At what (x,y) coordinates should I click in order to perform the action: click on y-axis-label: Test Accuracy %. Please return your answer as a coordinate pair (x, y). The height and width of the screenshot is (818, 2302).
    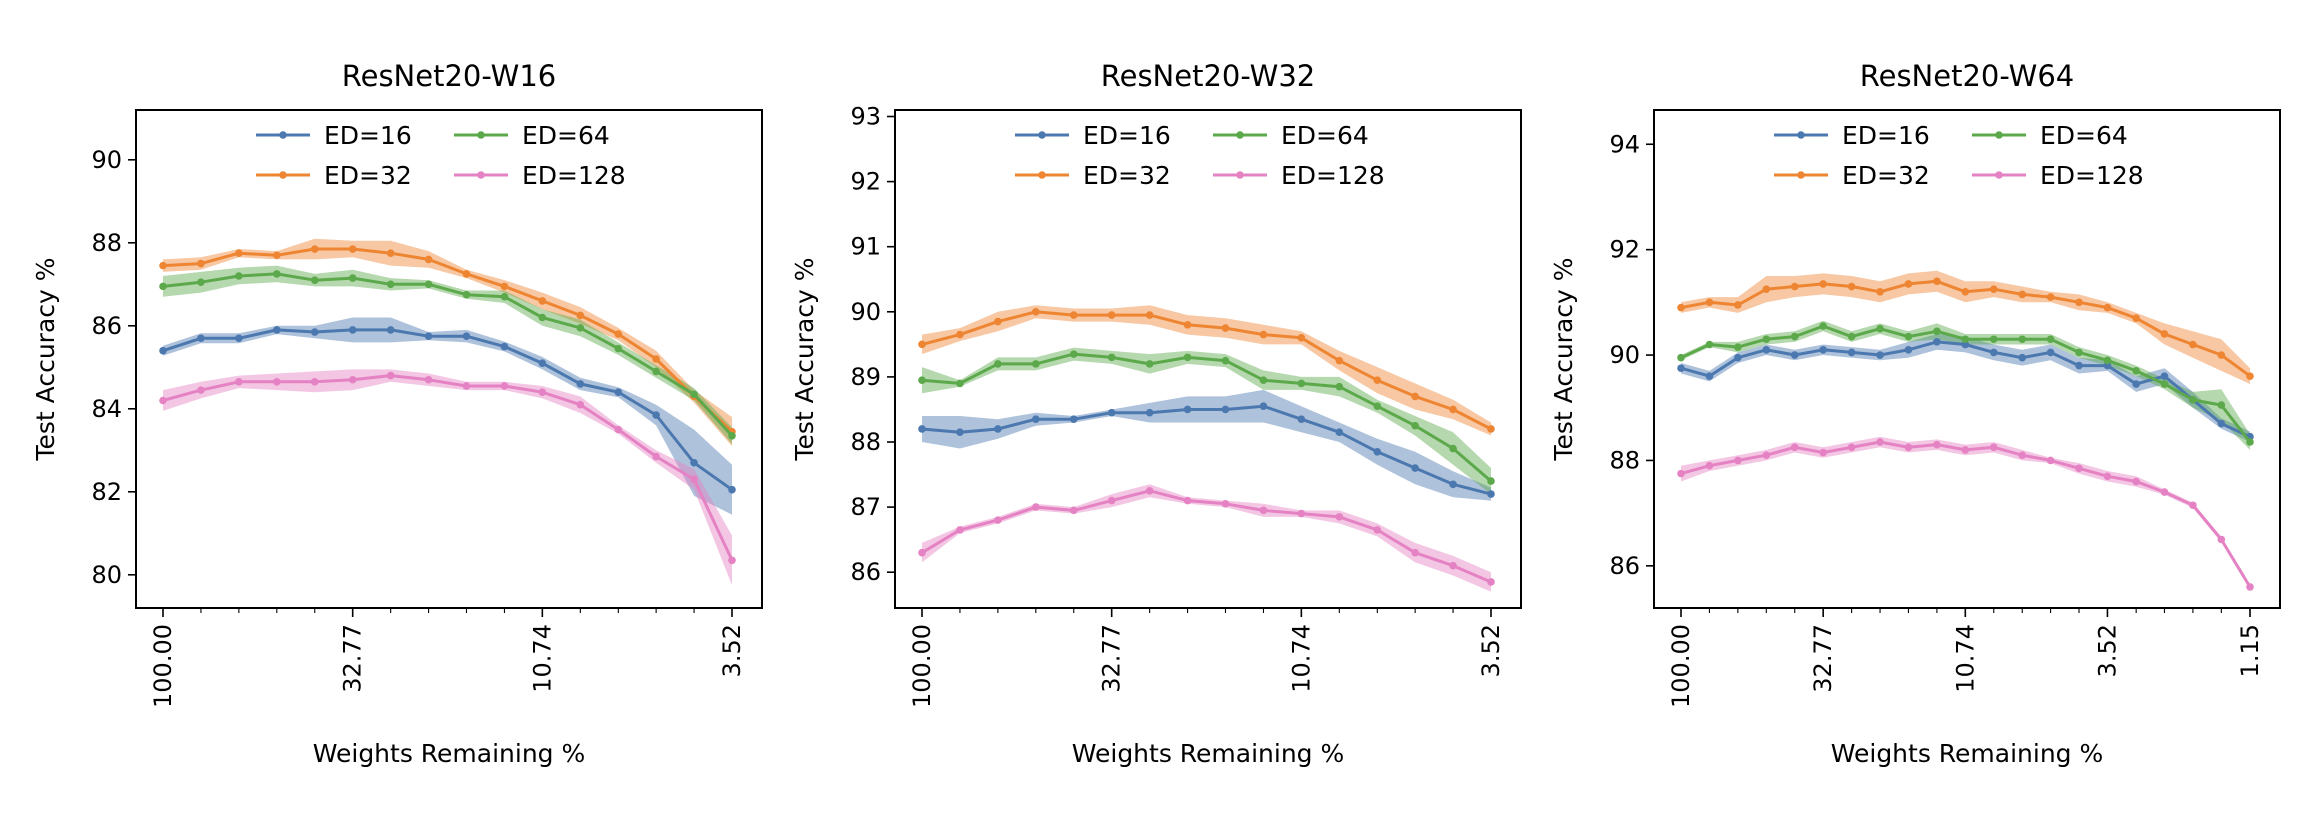
    Looking at the image, I should click on (45, 359).